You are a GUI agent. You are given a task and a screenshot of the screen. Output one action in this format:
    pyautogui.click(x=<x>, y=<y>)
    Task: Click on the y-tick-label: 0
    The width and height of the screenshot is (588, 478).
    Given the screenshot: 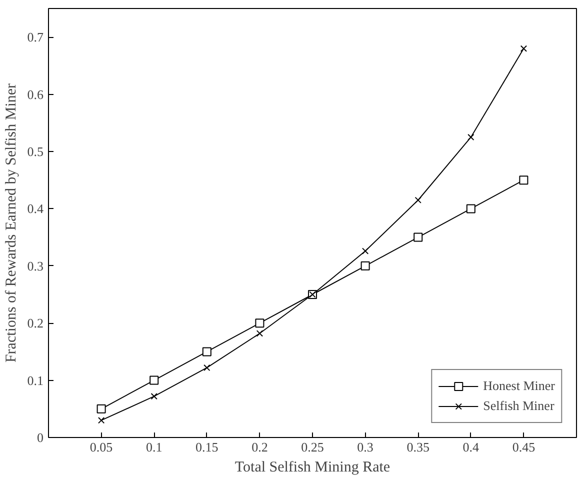 What is the action you would take?
    pyautogui.click(x=40, y=437)
    